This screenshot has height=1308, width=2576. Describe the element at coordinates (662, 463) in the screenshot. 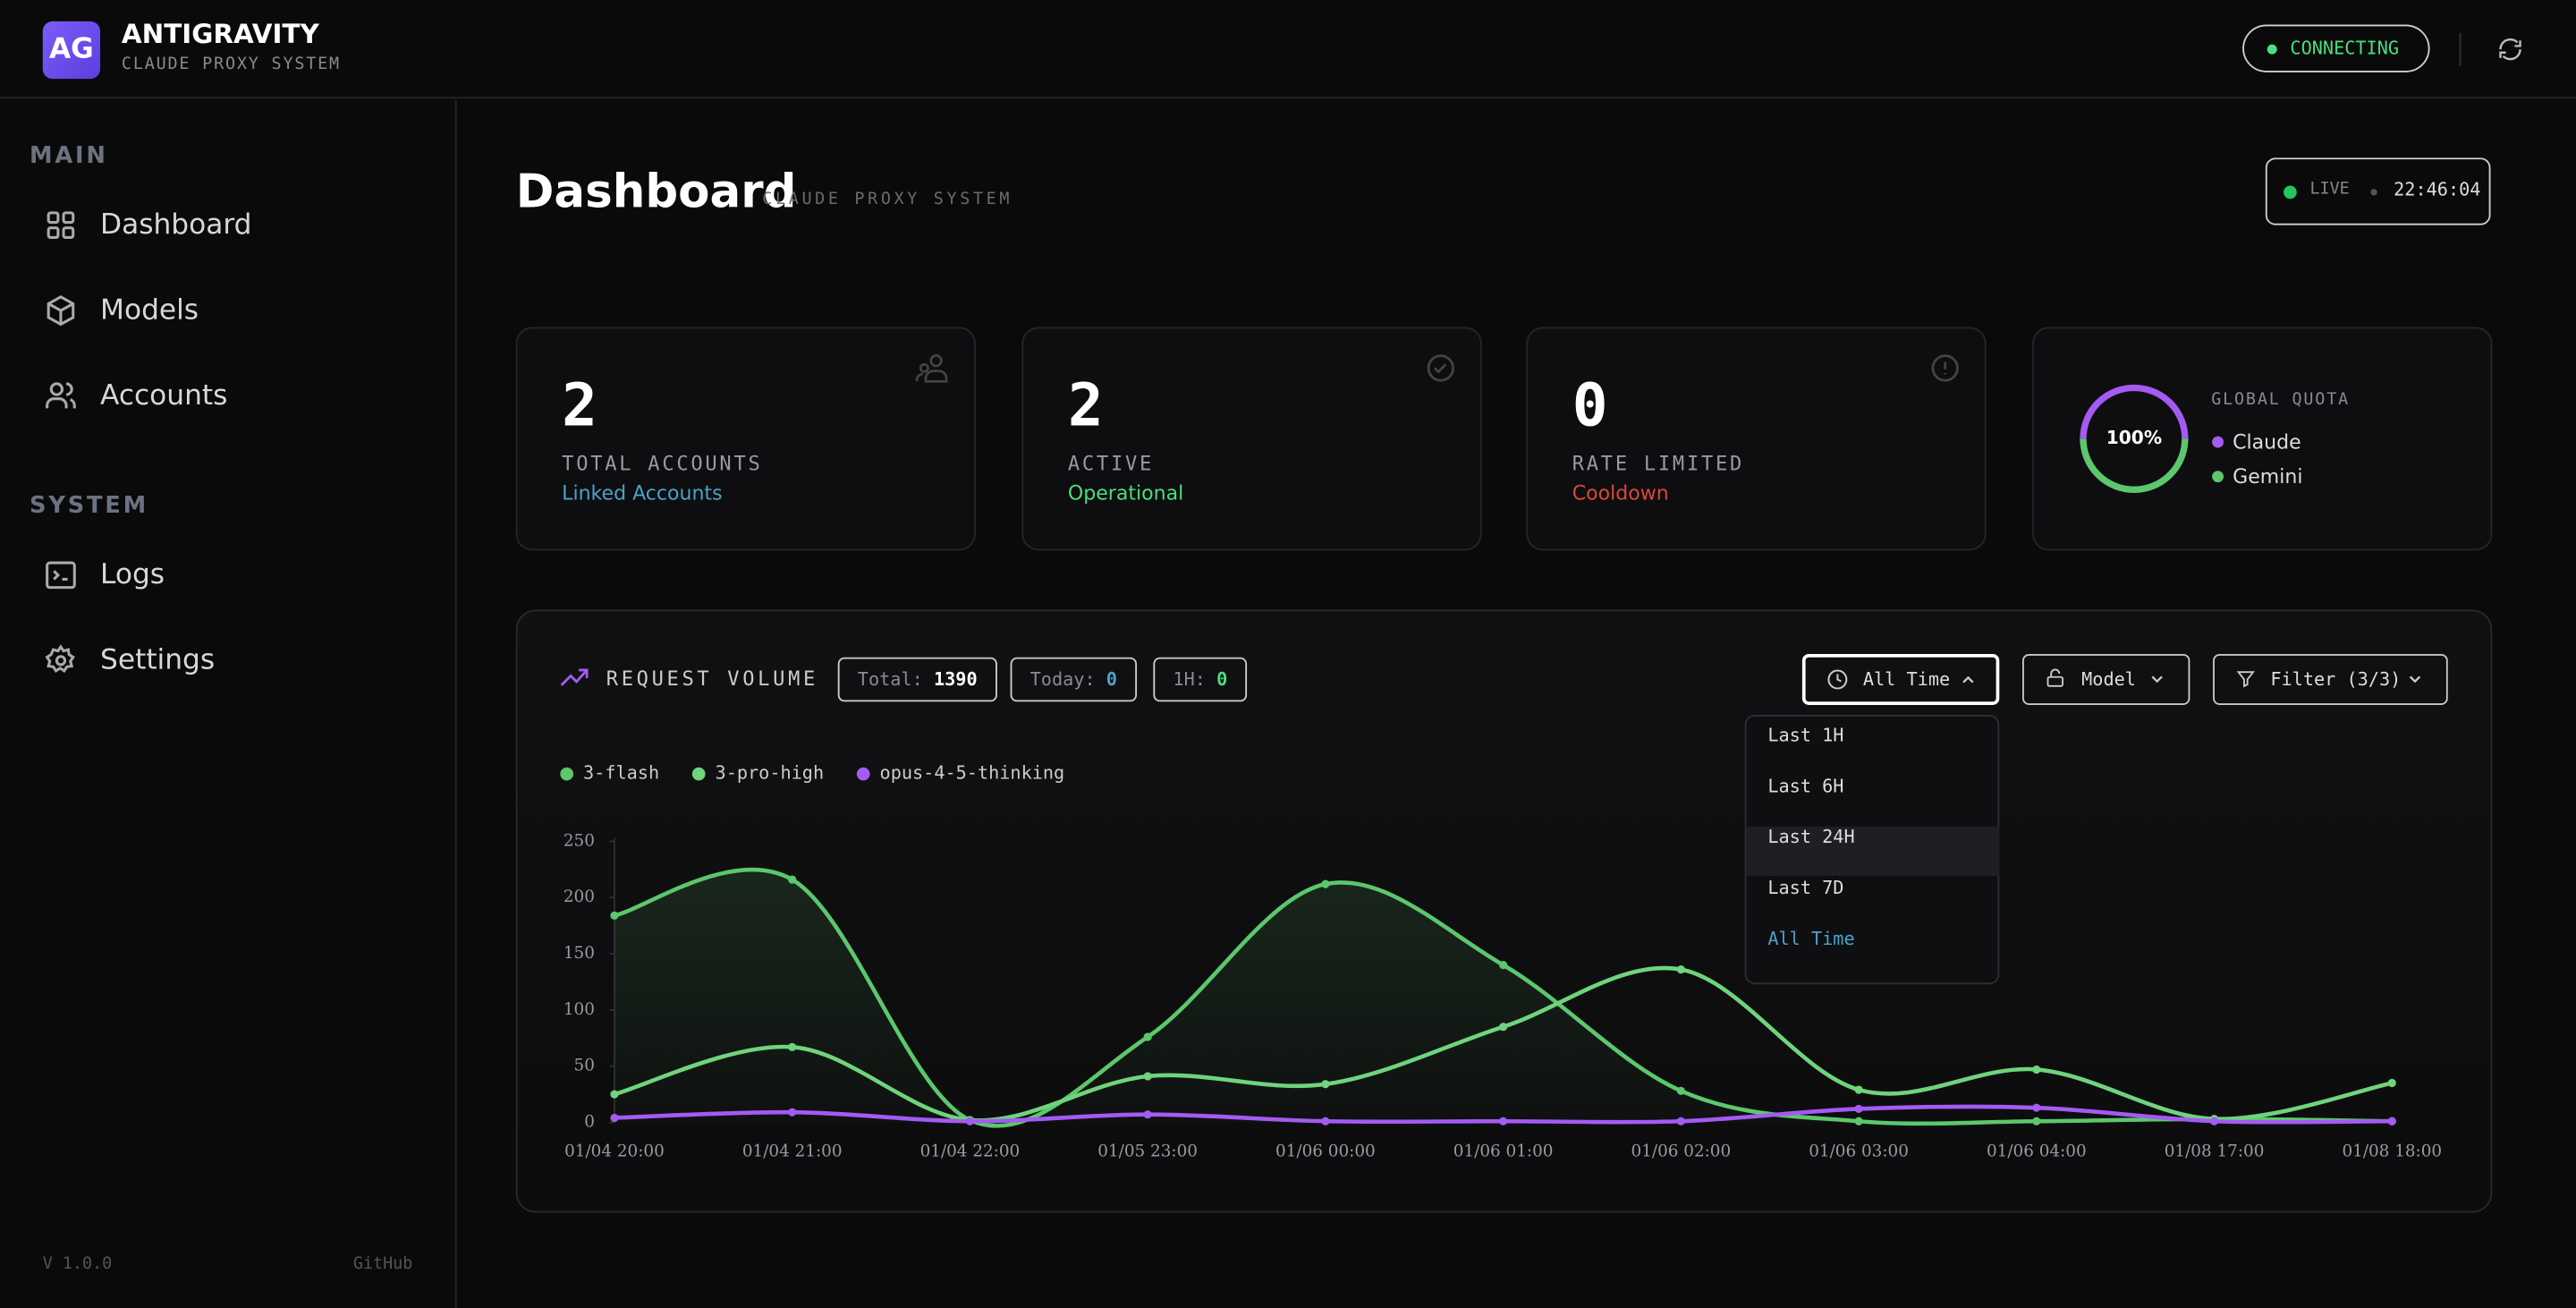

I see `stat-label: TOTAL ACCOUNTS` at that location.